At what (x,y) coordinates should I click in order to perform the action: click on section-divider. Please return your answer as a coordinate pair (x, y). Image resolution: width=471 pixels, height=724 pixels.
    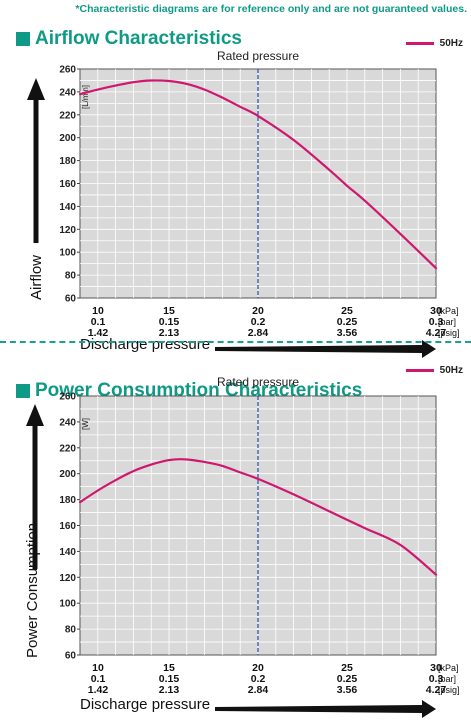
    Looking at the image, I should click on (235, 342).